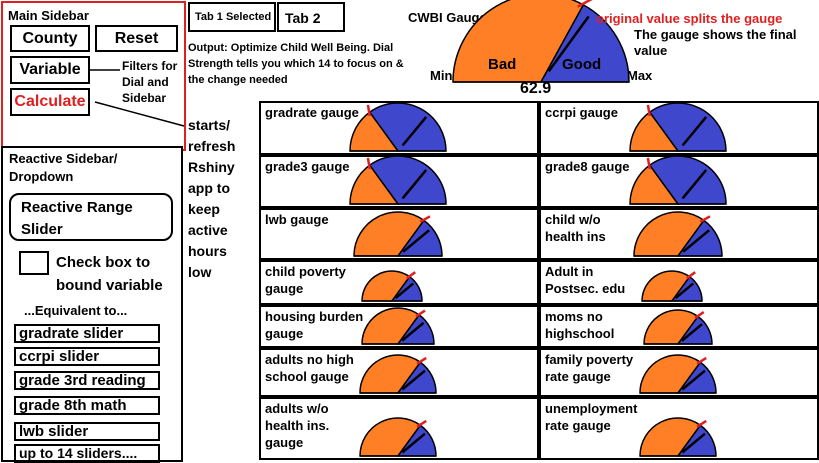 This screenshot has width=819, height=463. Describe the element at coordinates (581, 112) in the screenshot. I see `gauge-label: ccrpi gauge` at that location.